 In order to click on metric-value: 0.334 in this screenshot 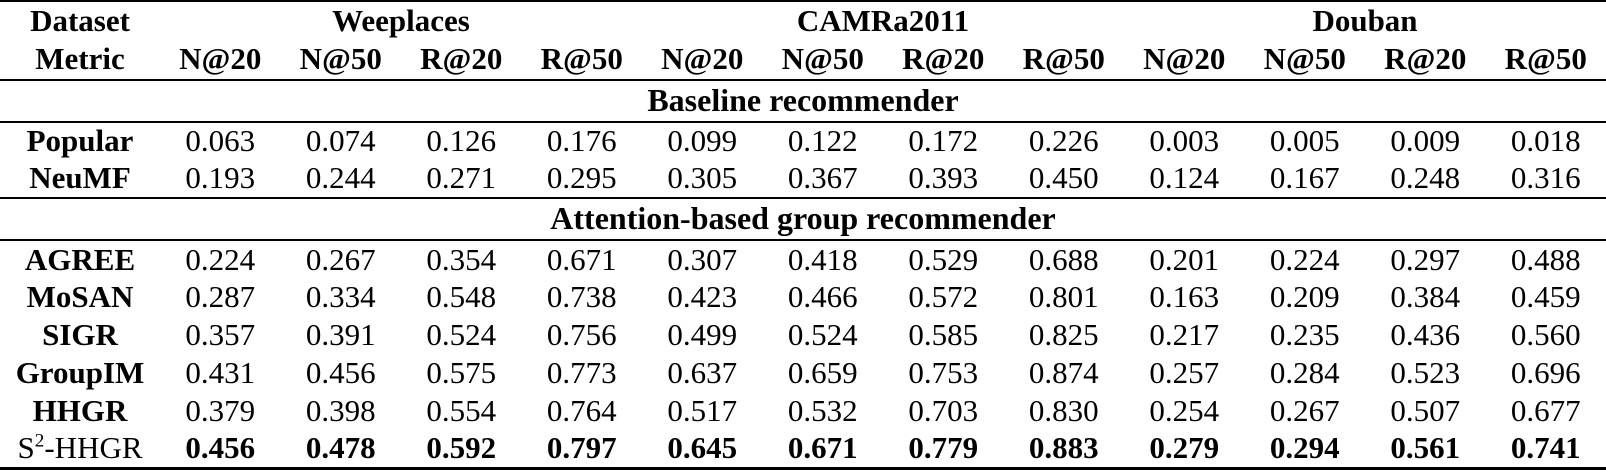, I will do `click(340, 297)`.